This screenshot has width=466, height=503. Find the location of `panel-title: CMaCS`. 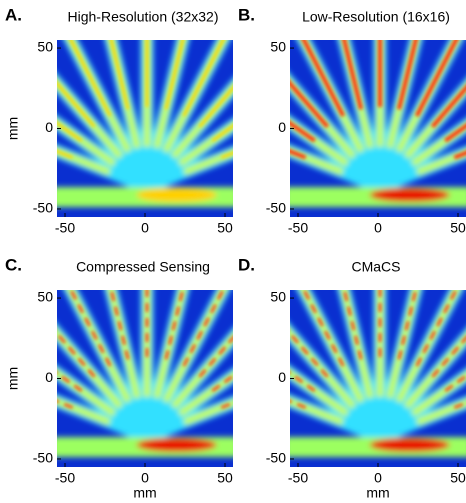

panel-title: CMaCS is located at coordinates (375, 267).